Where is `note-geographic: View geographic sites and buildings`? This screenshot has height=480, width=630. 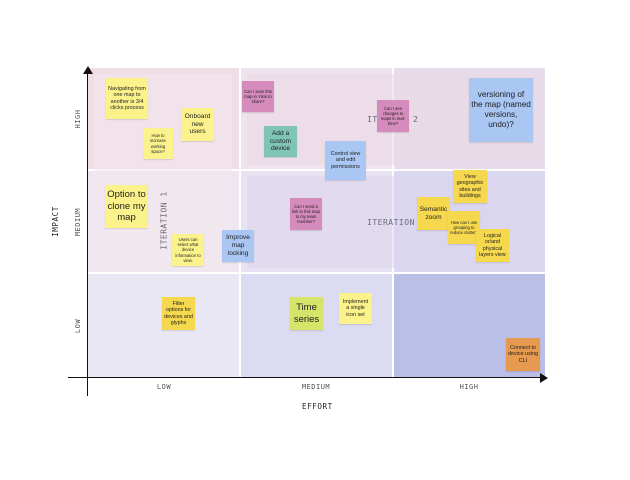
note-geographic: View geographic sites and buildings is located at coordinates (470, 186).